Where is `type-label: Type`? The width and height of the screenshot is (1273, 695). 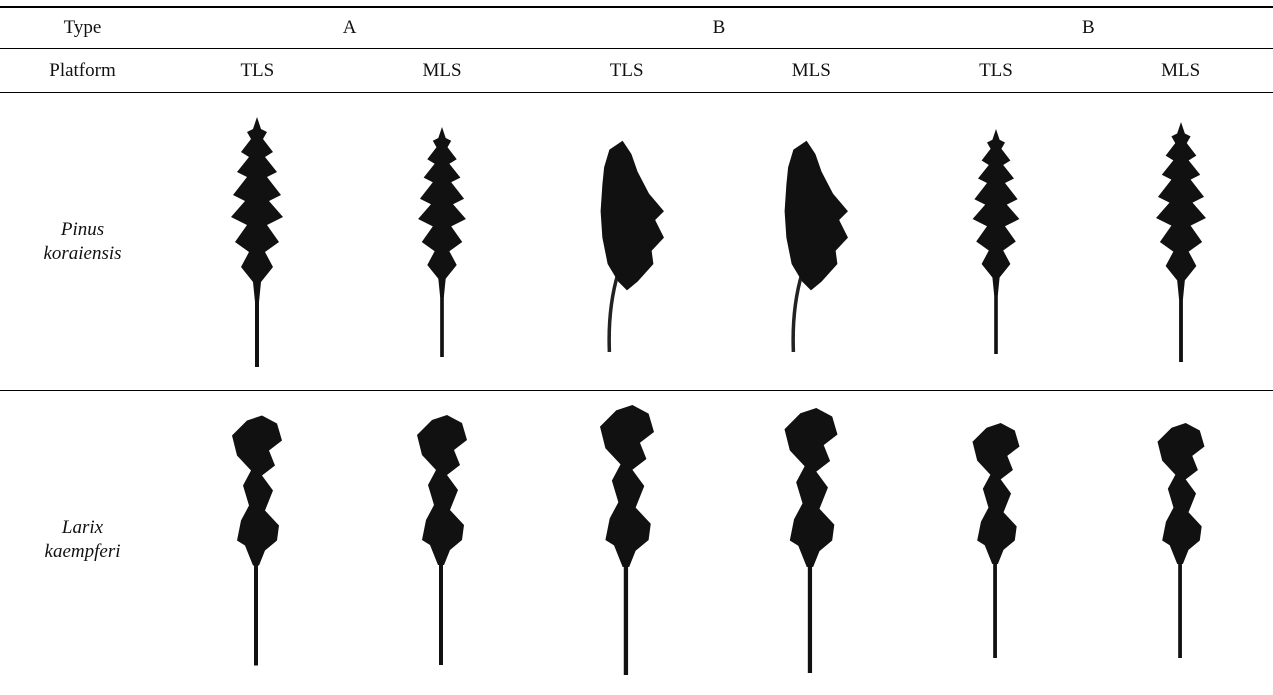
type-label: Type is located at coordinates (82, 27).